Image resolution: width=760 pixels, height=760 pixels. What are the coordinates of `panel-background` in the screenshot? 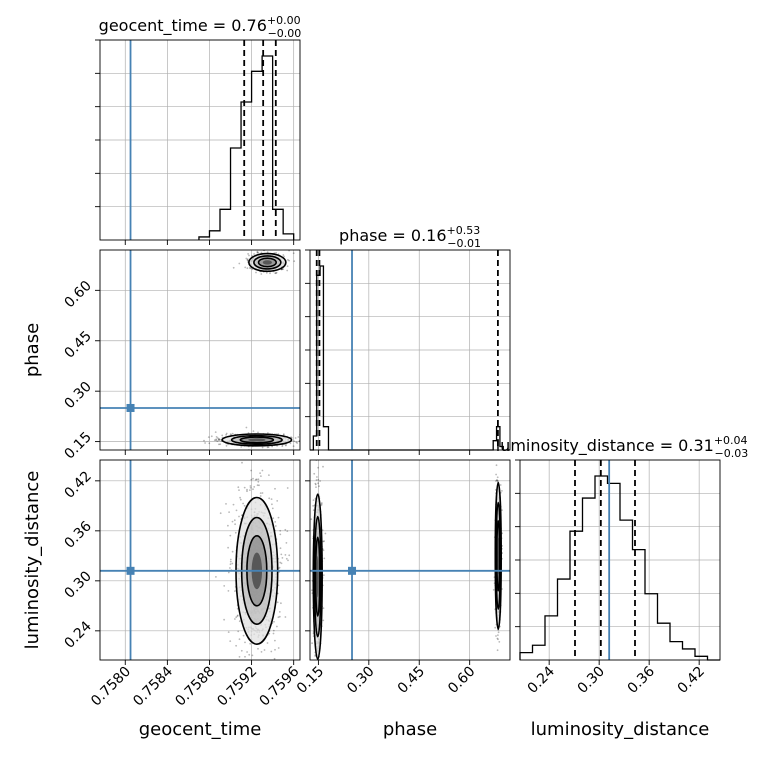 It's located at (410, 560).